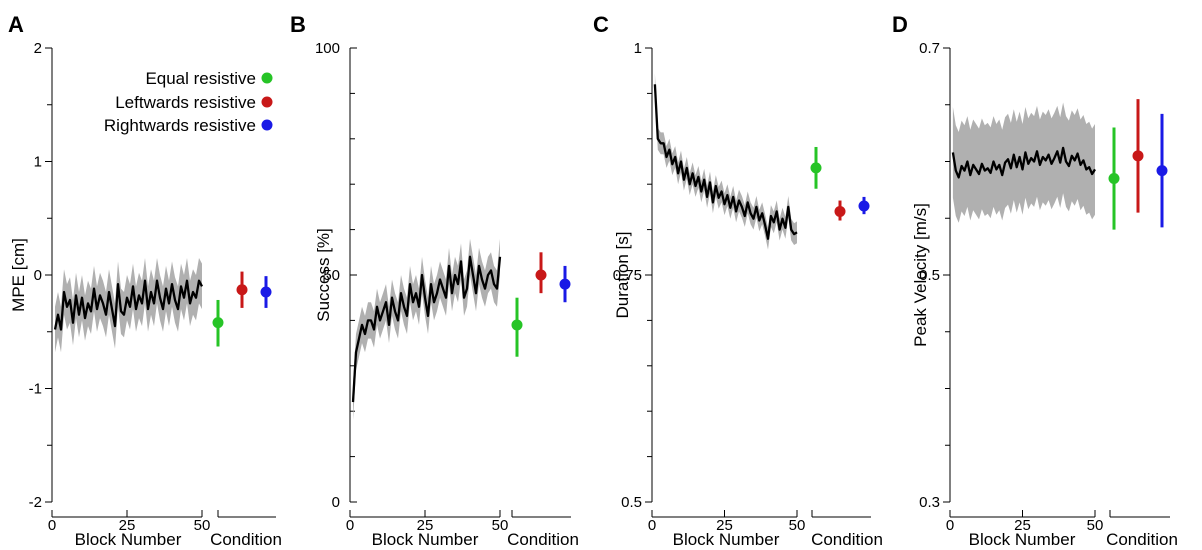 The image size is (1202, 550). I want to click on y-axis-title: Duration [s], so click(622, 275).